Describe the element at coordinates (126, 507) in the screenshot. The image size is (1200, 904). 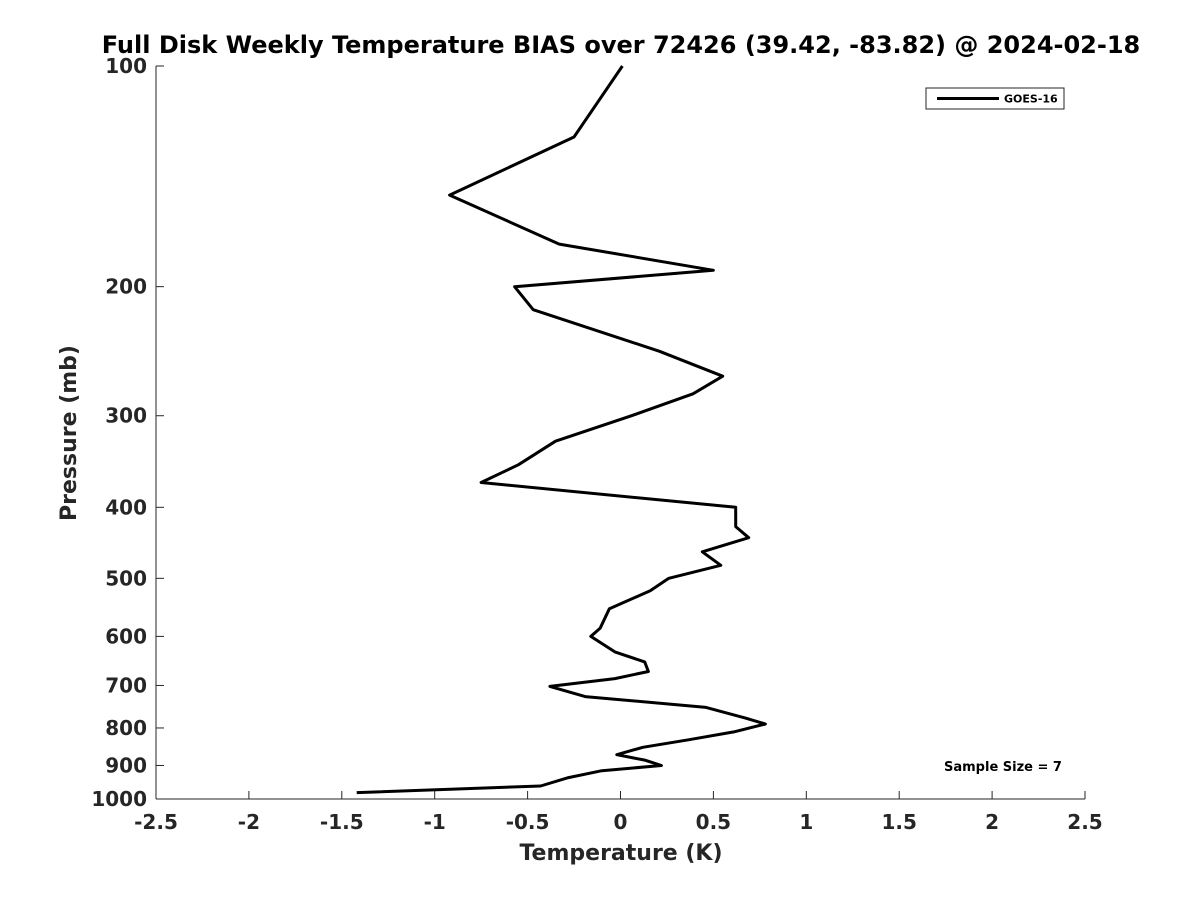
I see `y-tick-label: 400` at that location.